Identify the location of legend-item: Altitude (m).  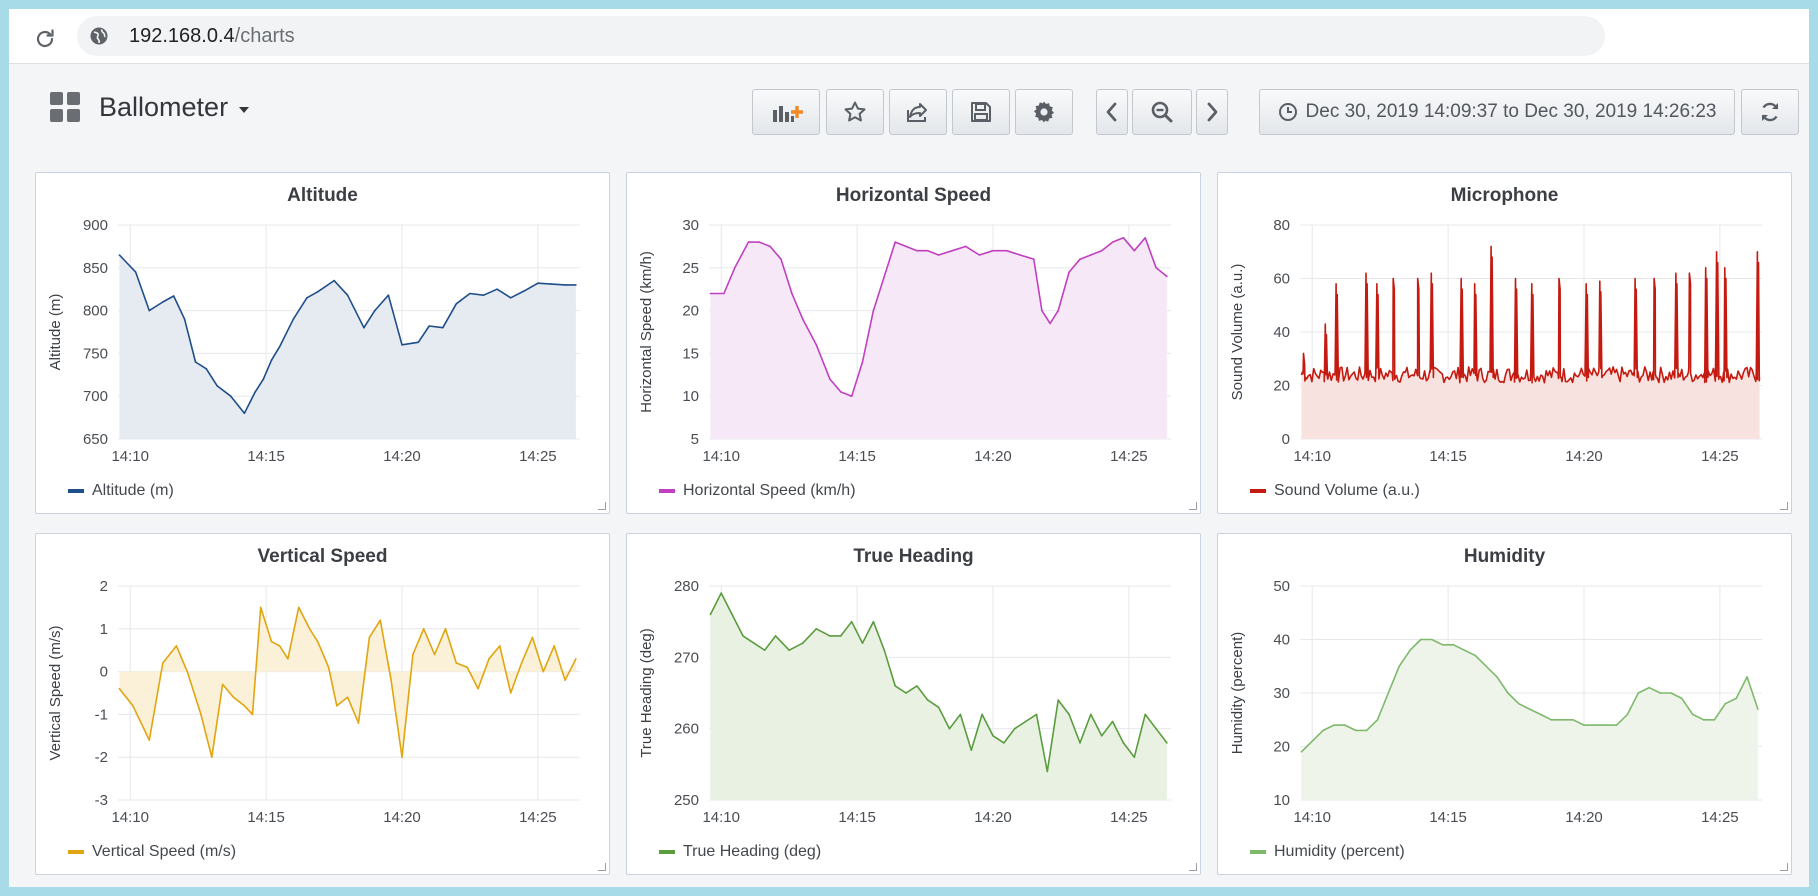
(121, 491).